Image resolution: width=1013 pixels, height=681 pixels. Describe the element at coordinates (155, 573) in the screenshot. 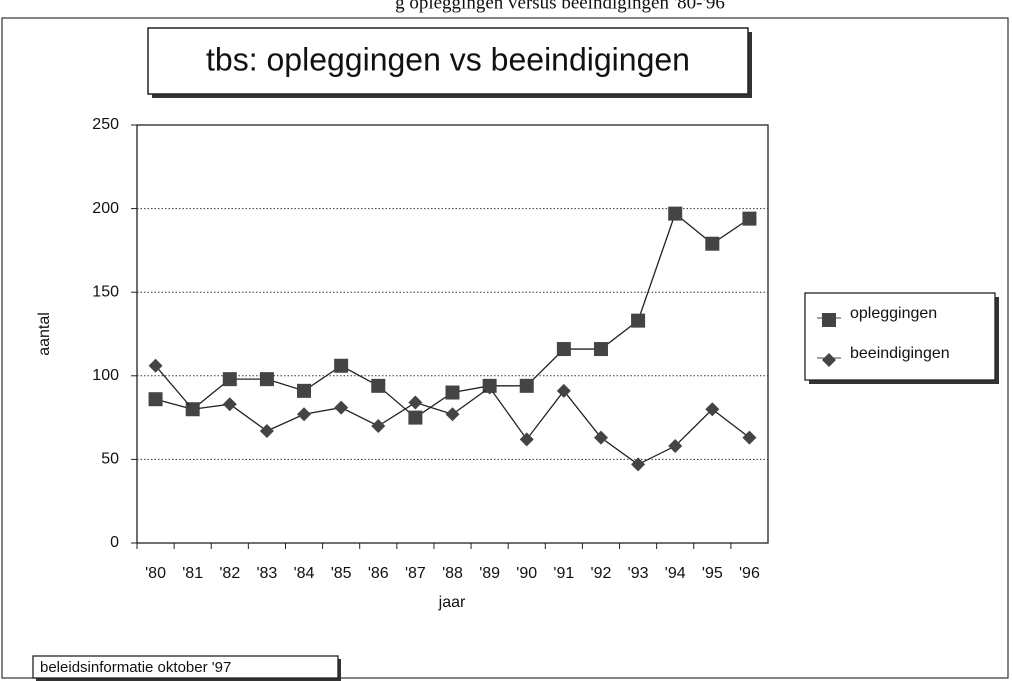

I see `x-tick-label: '80` at that location.